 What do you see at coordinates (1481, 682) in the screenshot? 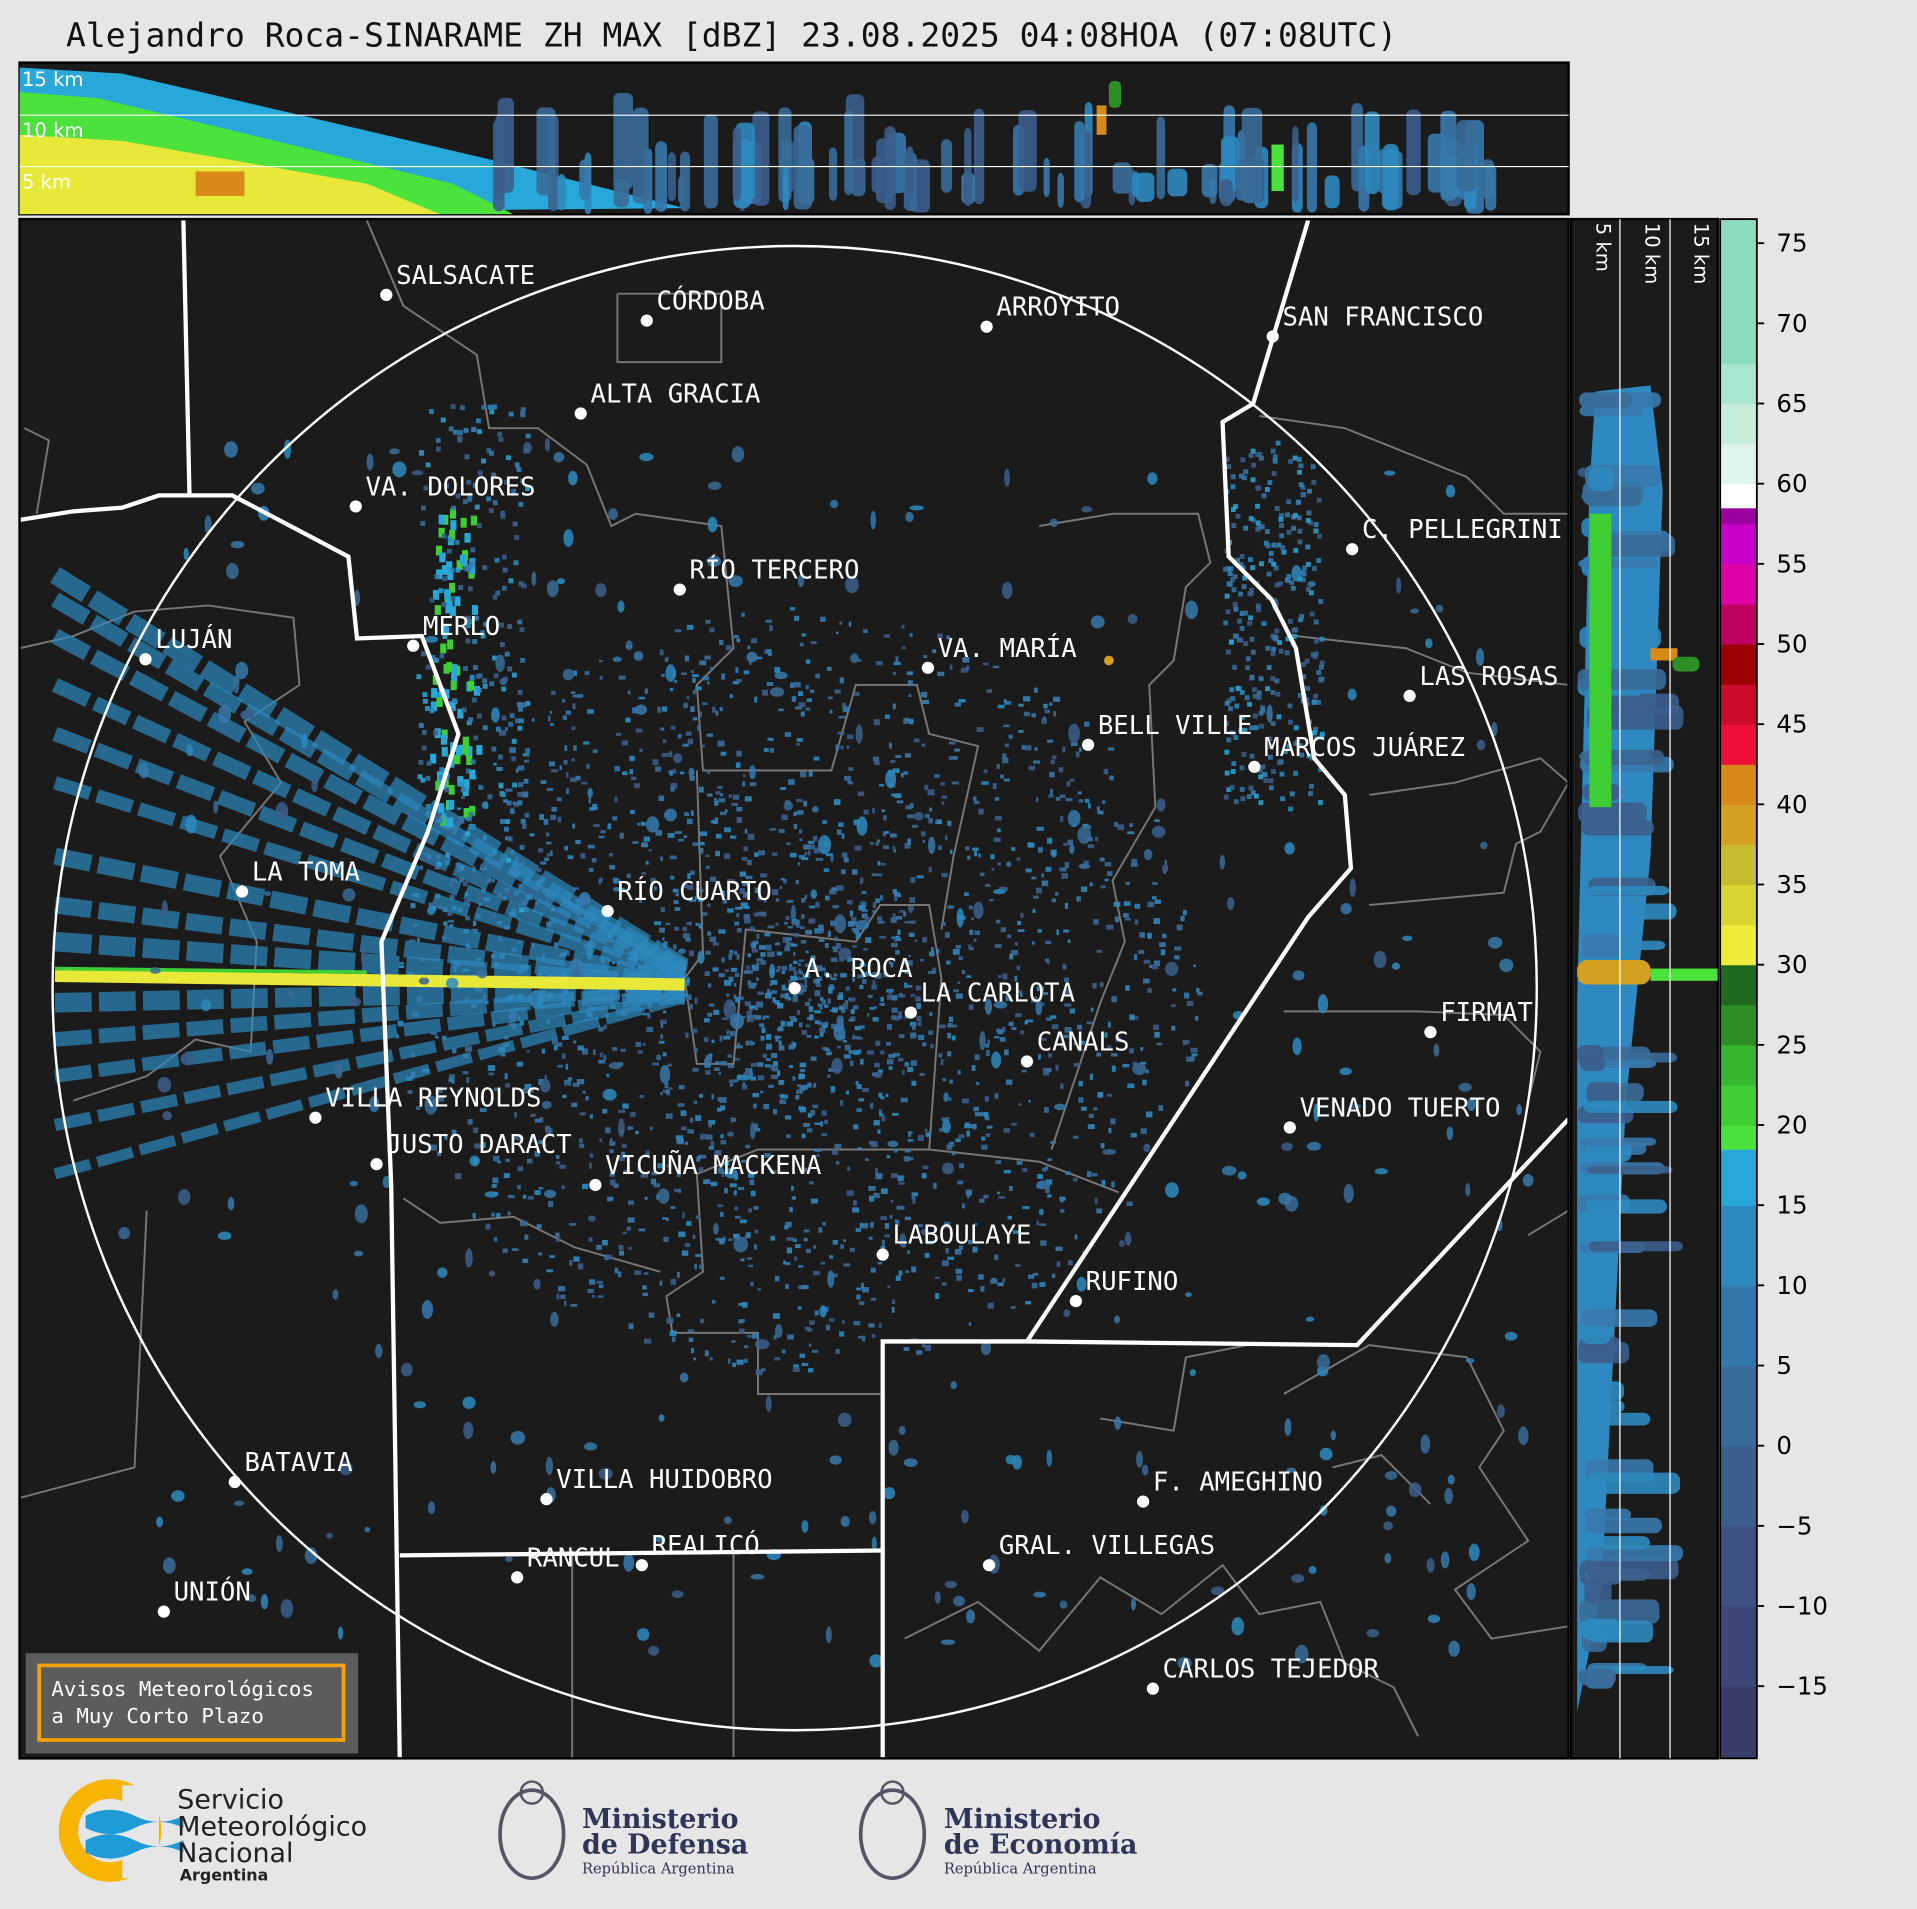
I see `city-marker: LAS ROSAS` at bounding box center [1481, 682].